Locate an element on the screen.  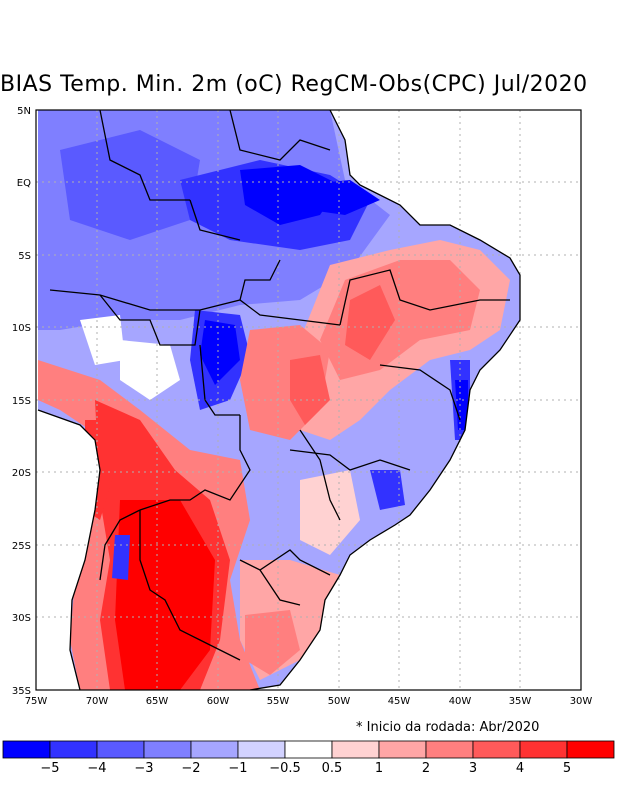
colorbar-label: 0.5 is located at coordinates (332, 768).